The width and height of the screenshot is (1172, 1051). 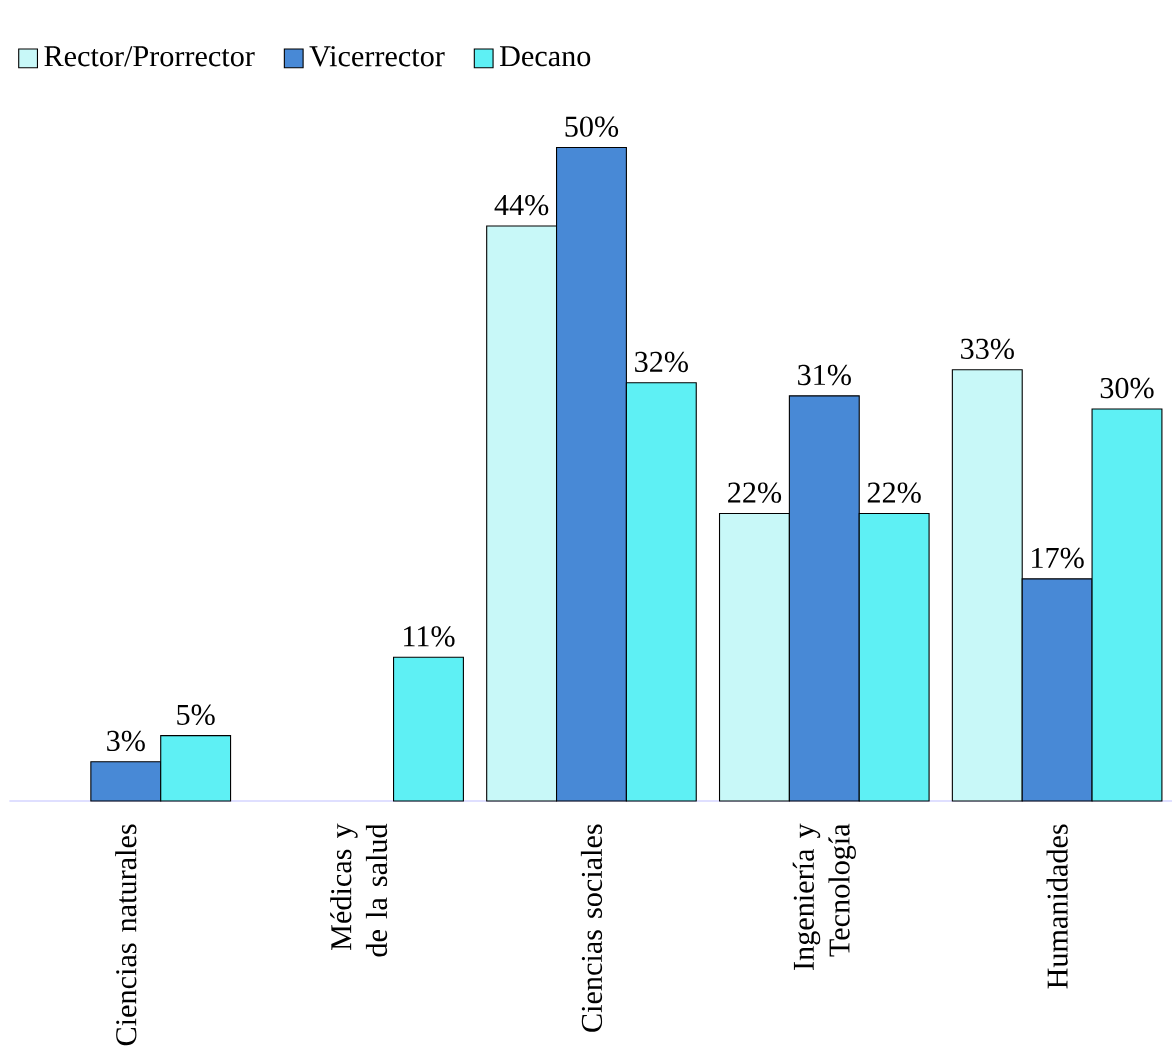 I want to click on data-label: 30%, so click(x=1127, y=388).